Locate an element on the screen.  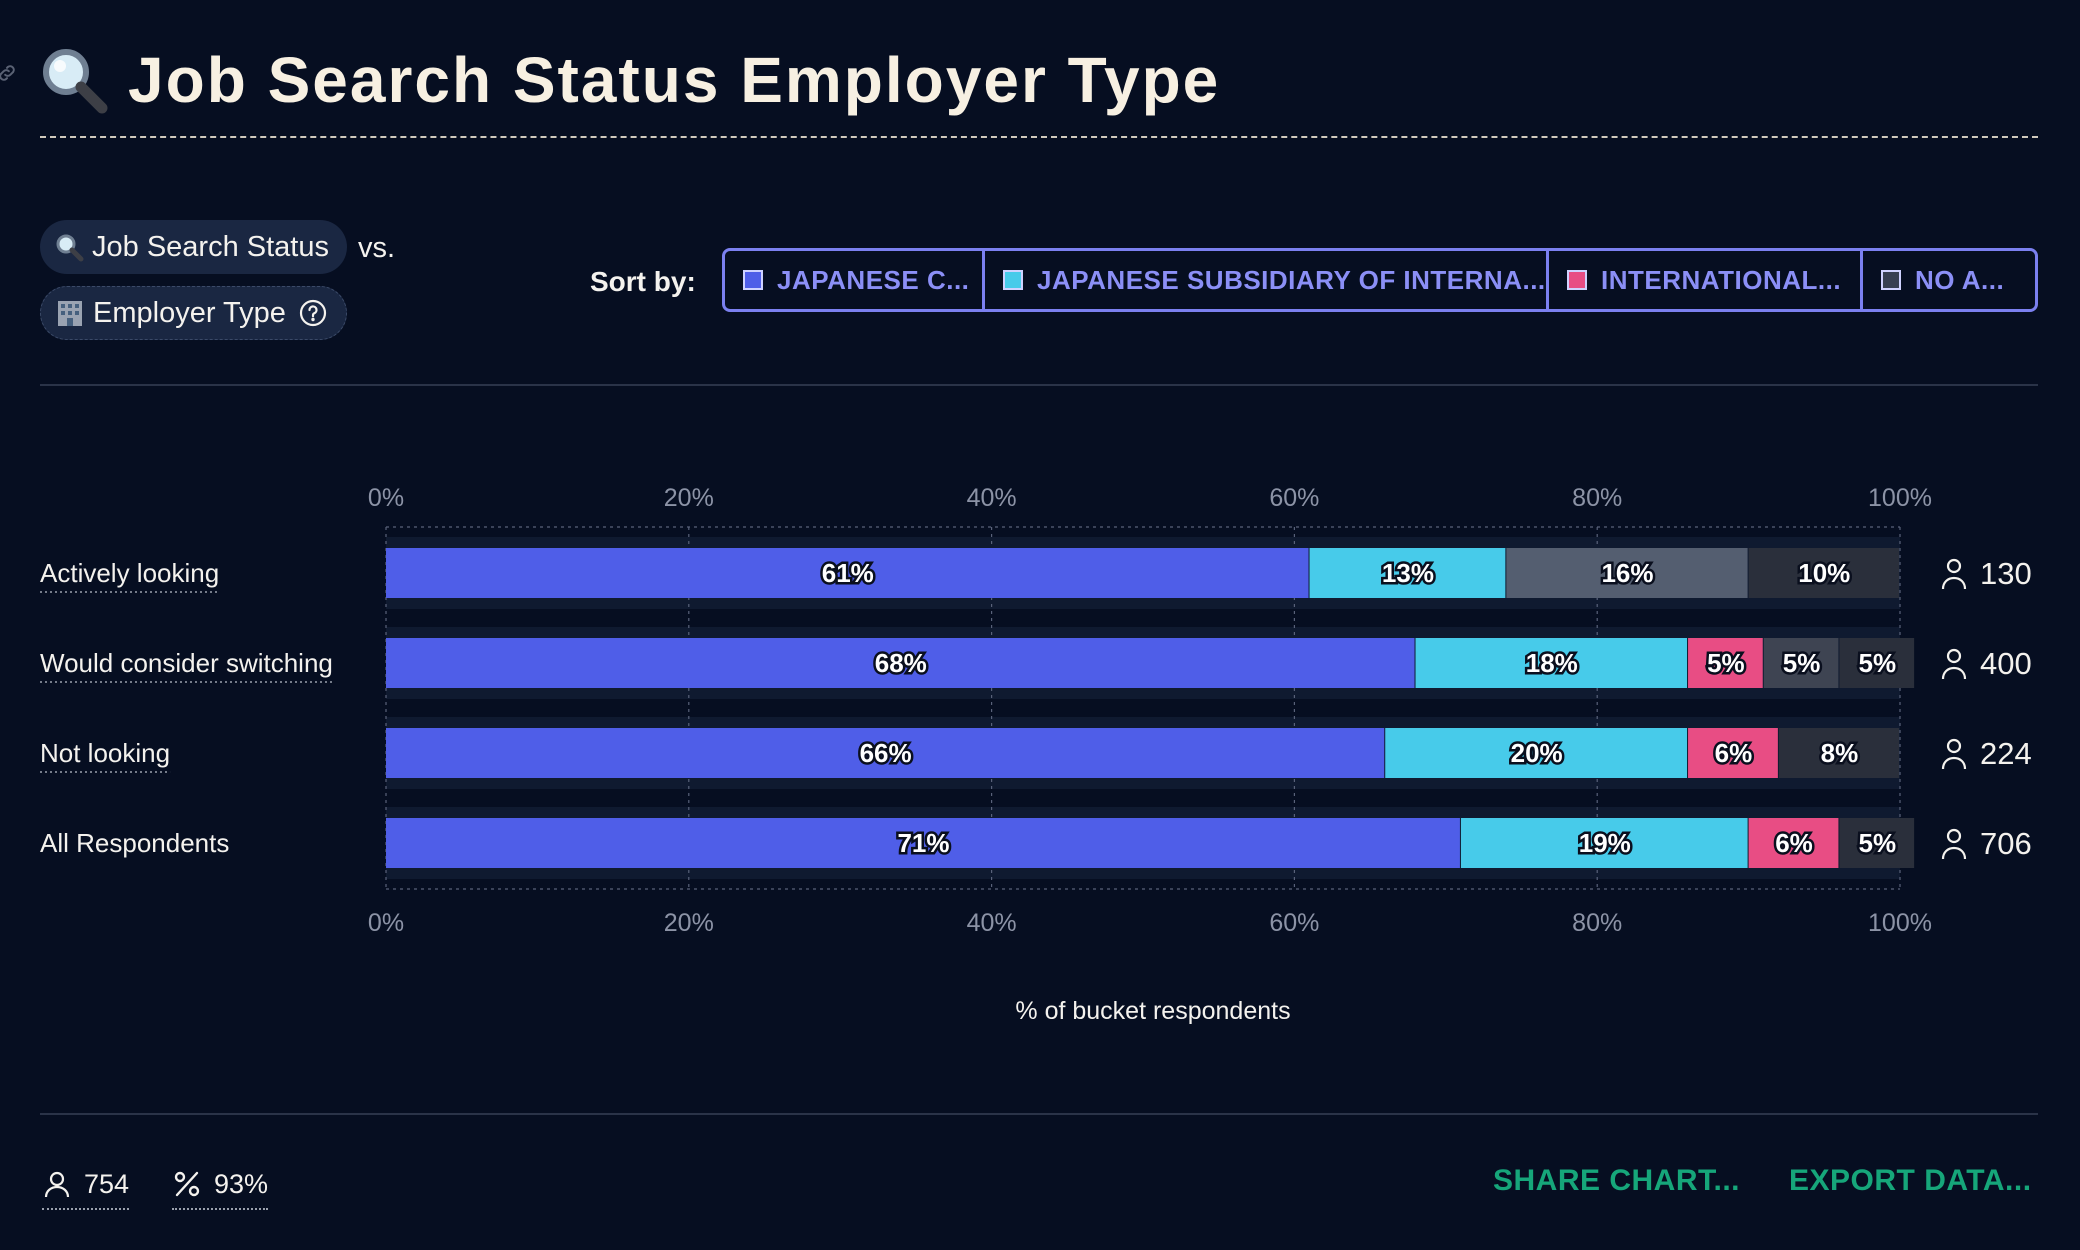
title-row: Job Search Status Employer Type is located at coordinates (629, 80).